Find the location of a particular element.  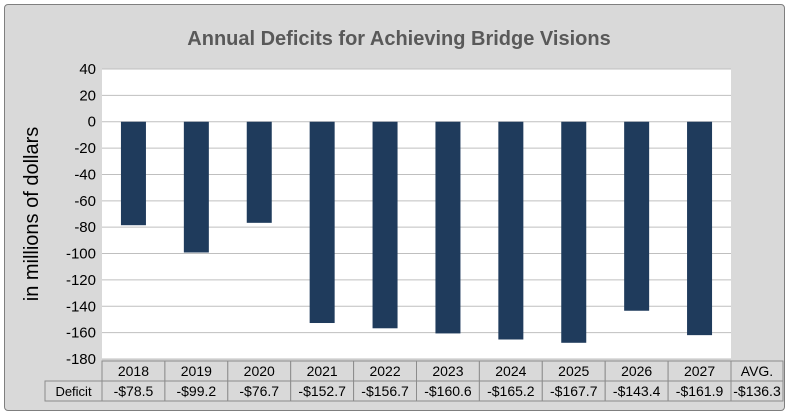

y-tick-label: 40 is located at coordinates (87, 69).